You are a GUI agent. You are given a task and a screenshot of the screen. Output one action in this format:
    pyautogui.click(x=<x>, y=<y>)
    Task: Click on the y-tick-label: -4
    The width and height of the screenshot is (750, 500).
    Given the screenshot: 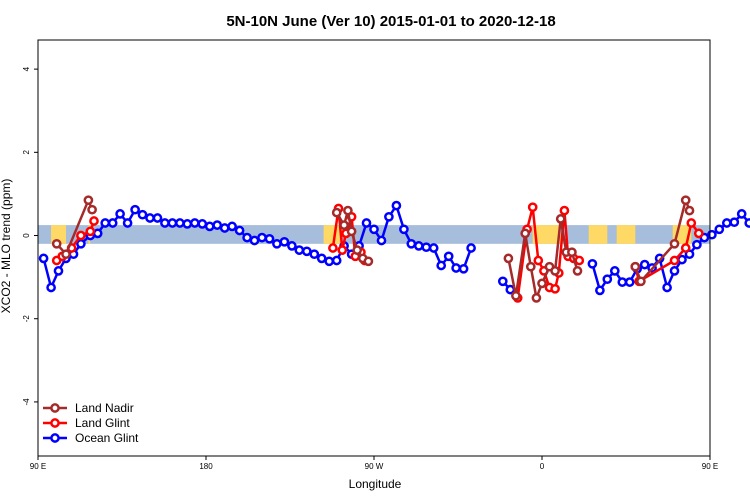 What is the action you would take?
    pyautogui.click(x=26, y=402)
    